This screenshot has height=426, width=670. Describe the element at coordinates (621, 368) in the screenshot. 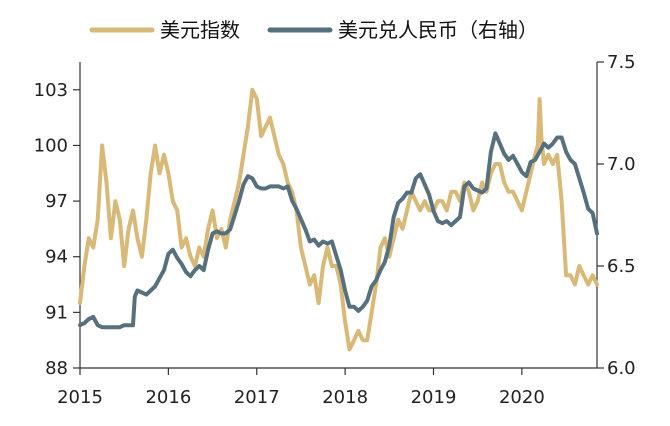

I see `right-y-tick-label: 6.0` at that location.